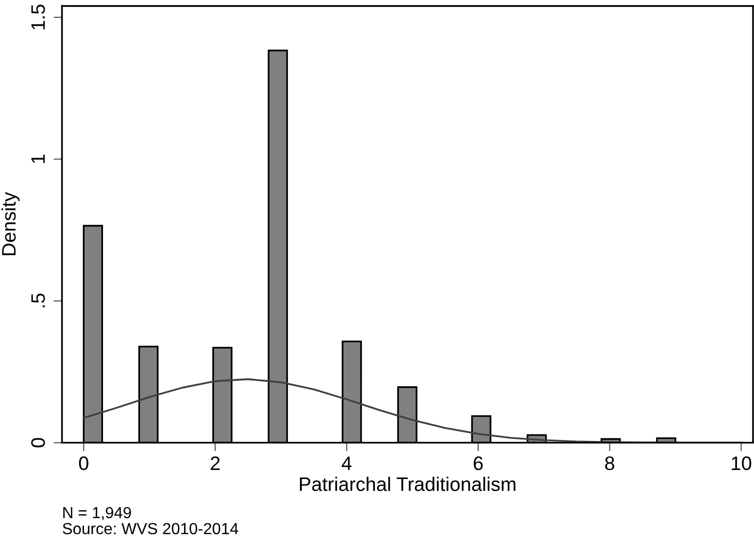 The height and width of the screenshot is (542, 754). I want to click on source-note: Source: WVS 2010-2014, so click(150, 528).